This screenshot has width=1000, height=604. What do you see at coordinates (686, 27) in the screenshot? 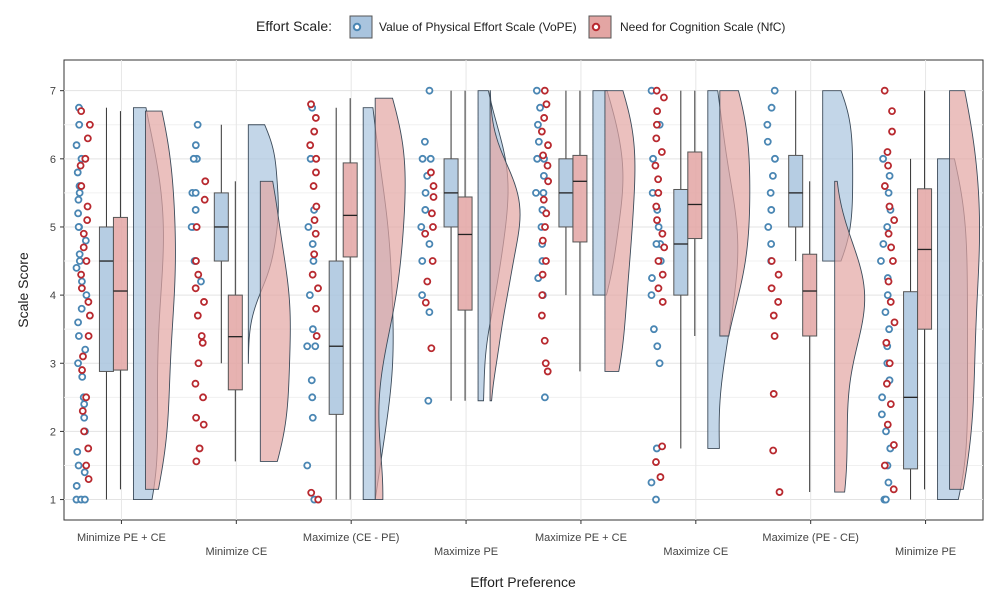
I see `legend-key-nfc: Need for Cognition Scale (NfC)` at bounding box center [686, 27].